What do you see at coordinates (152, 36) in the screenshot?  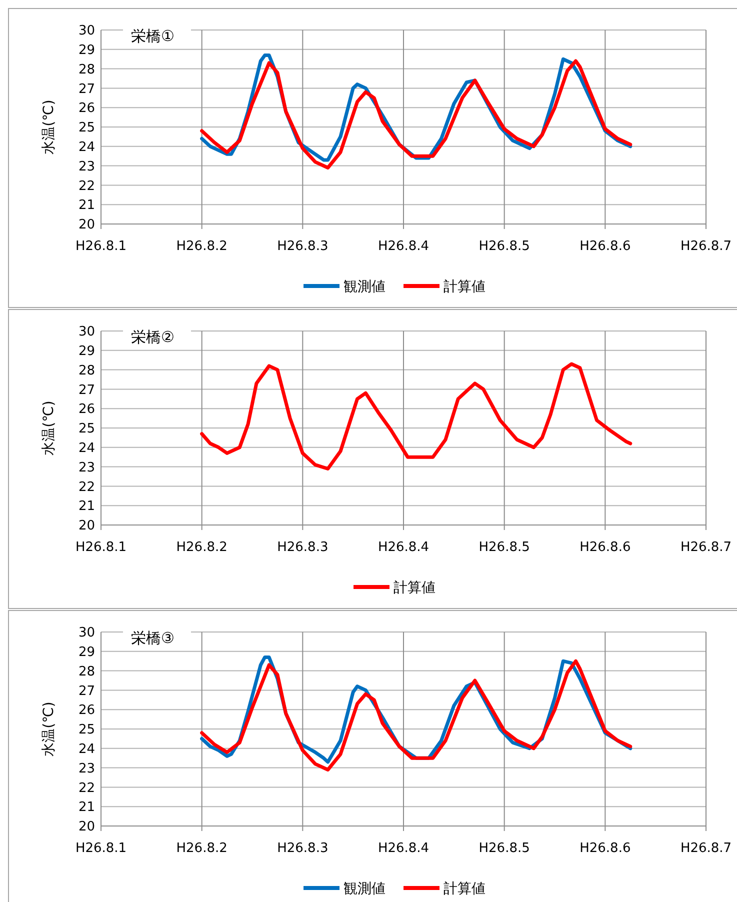 I see `annotation: 栄橋①` at bounding box center [152, 36].